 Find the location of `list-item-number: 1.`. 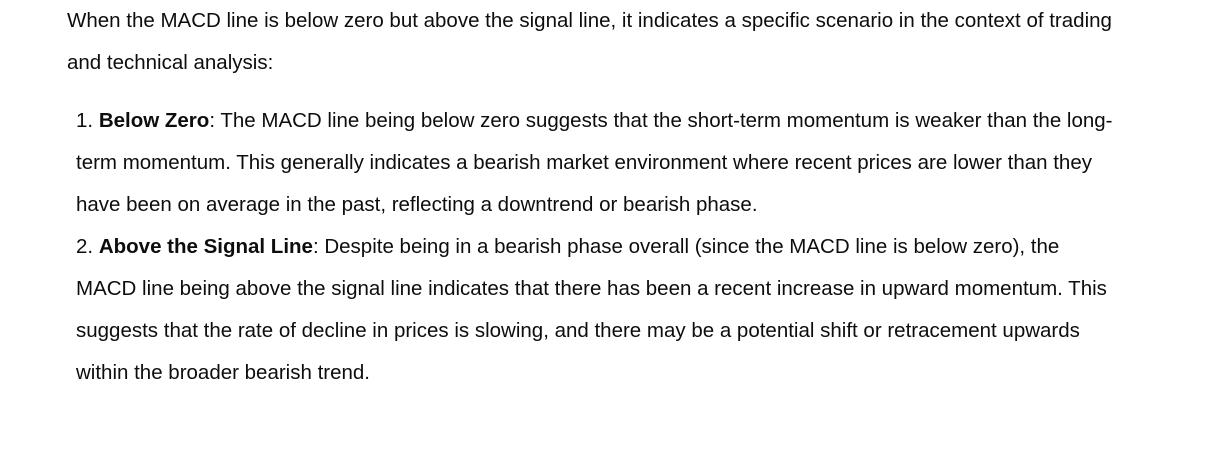

list-item-number: 1. is located at coordinates (85, 120).